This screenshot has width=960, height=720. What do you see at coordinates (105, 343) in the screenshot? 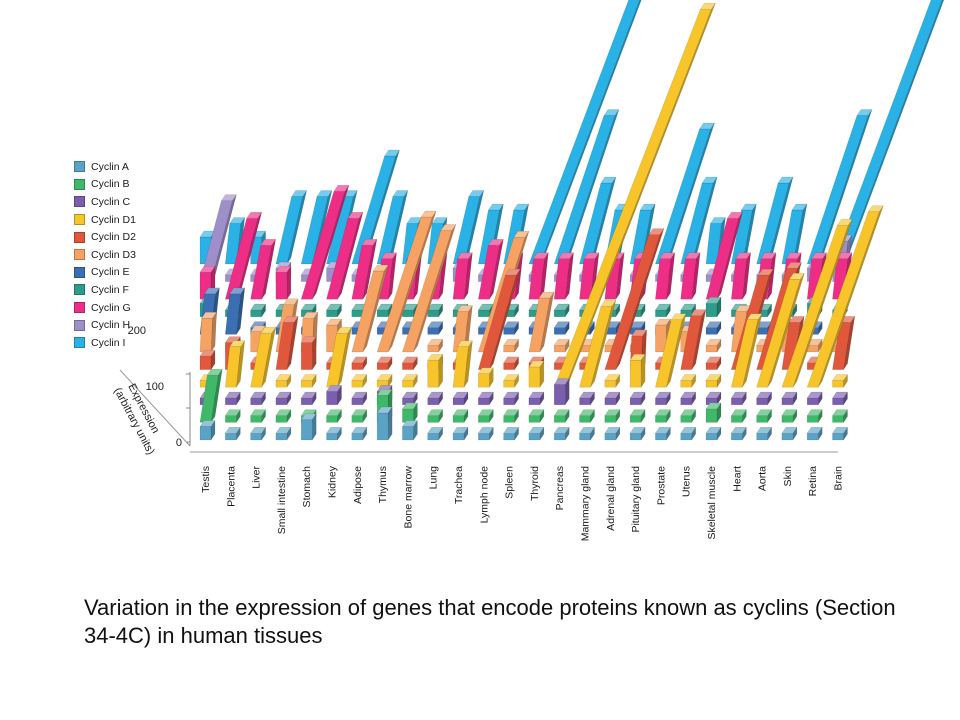
I see `legend-item-cyclin-i: Cyclin I` at bounding box center [105, 343].